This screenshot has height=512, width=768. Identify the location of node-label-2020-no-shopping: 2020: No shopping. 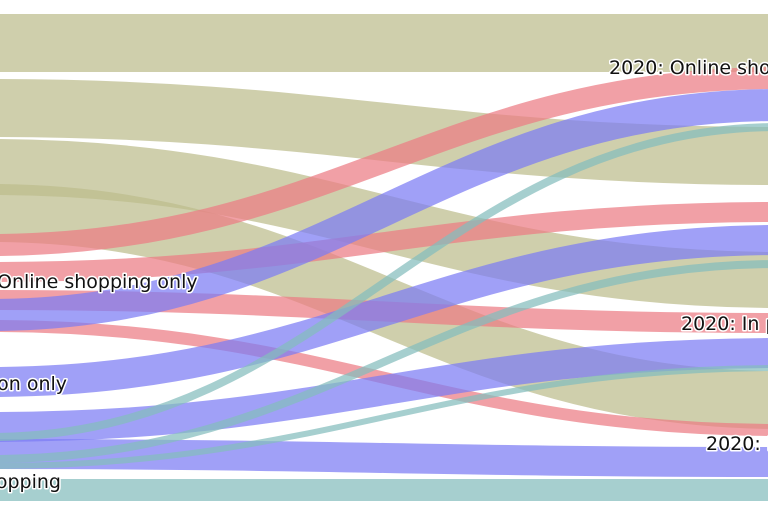
(737, 444).